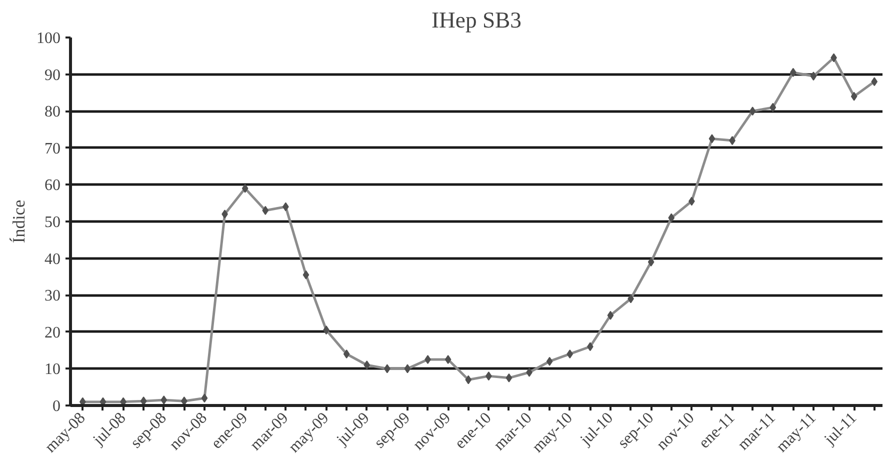  What do you see at coordinates (52, 333) in the screenshot?
I see `y-tick-label: 20` at bounding box center [52, 333].